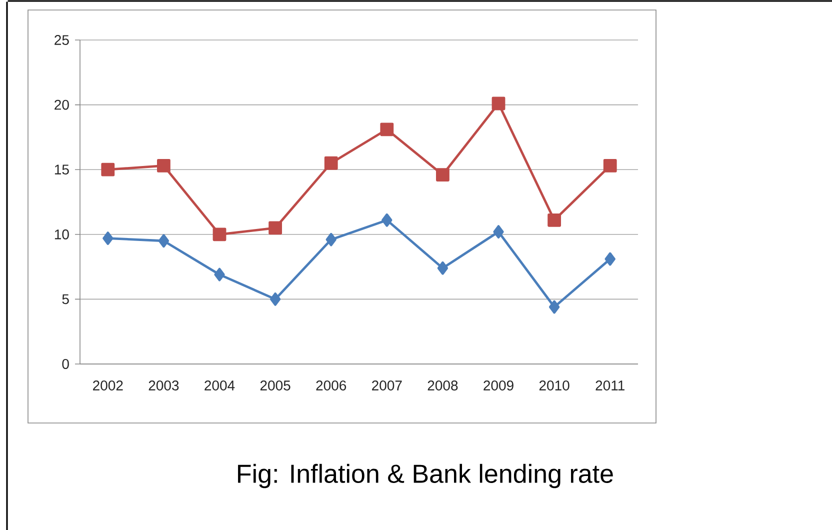 This screenshot has width=832, height=530. What do you see at coordinates (275, 385) in the screenshot?
I see `x-tick-label: 2005` at bounding box center [275, 385].